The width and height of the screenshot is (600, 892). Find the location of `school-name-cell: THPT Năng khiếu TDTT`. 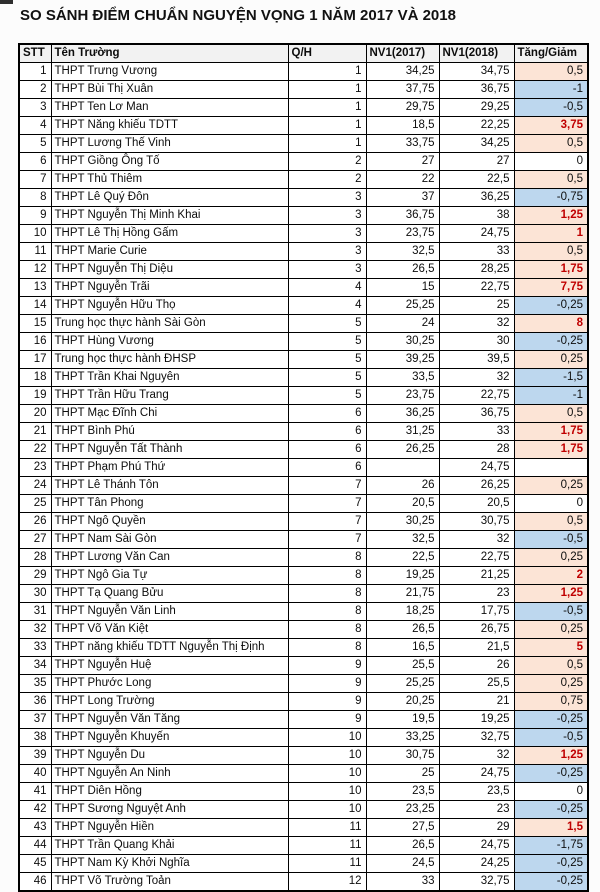

school-name-cell: THPT Năng khiếu TDTT is located at coordinates (169, 125).